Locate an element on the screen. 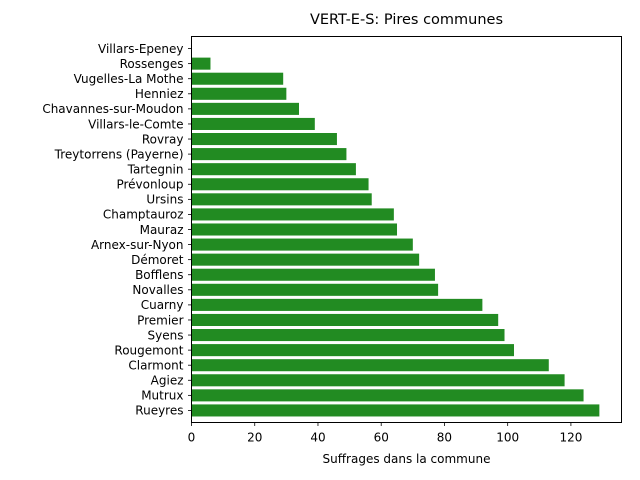 The image size is (640, 480). y-tick-label: Henniez is located at coordinates (159, 94).